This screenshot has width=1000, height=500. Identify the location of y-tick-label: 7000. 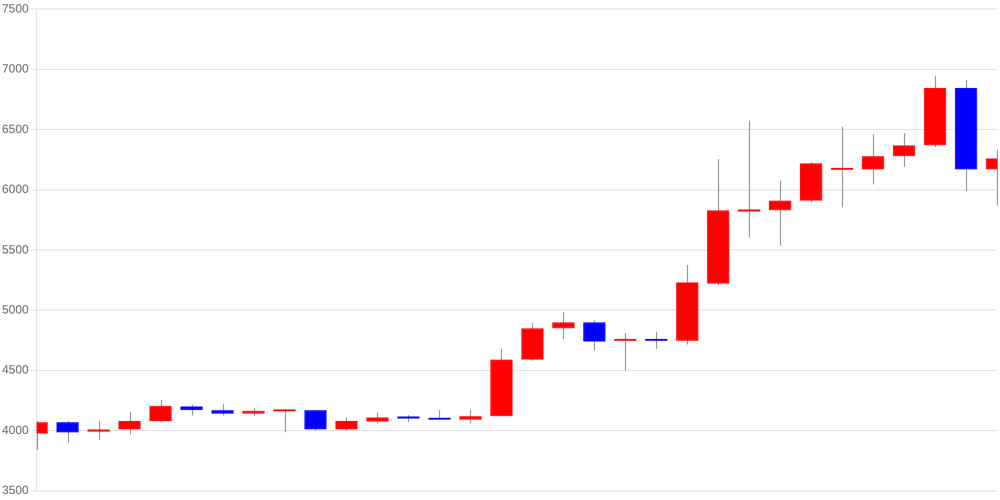
(16, 69).